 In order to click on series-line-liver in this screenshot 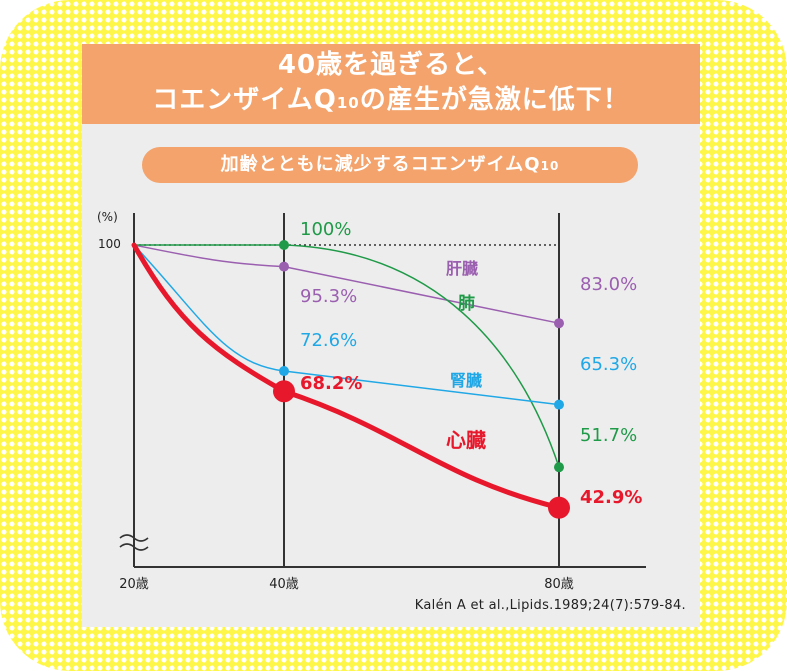, I will do `click(346, 284)`.